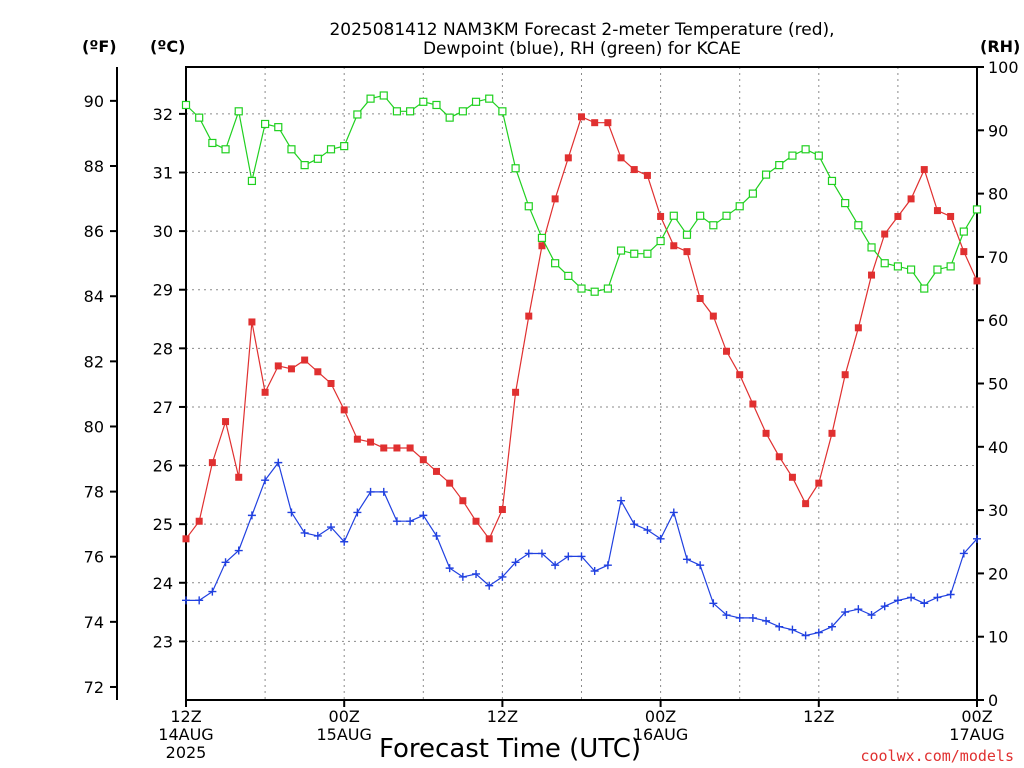 The height and width of the screenshot is (768, 1024). I want to click on x-tick-label: 16AUG, so click(660, 734).